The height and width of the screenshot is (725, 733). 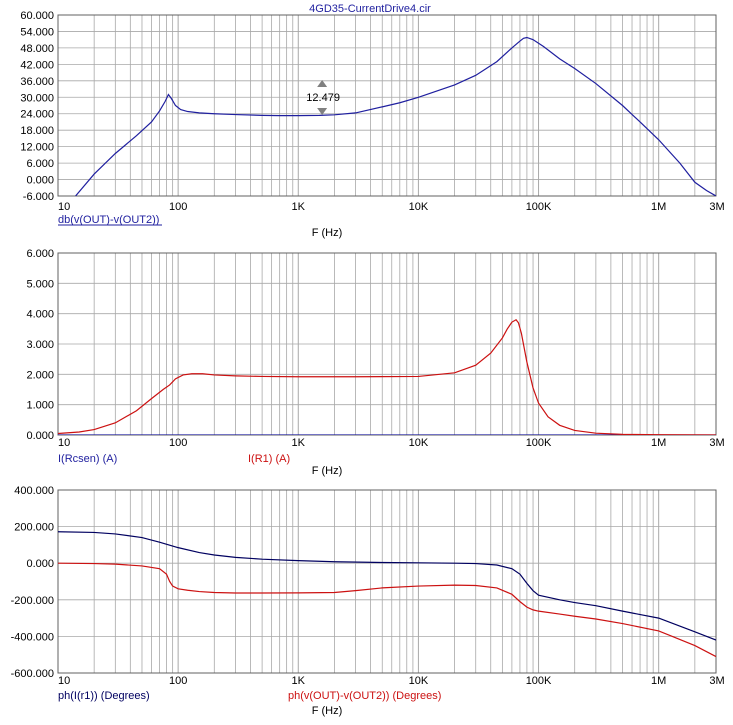 I want to click on y-tick-label: 24.000, so click(x=37, y=115).